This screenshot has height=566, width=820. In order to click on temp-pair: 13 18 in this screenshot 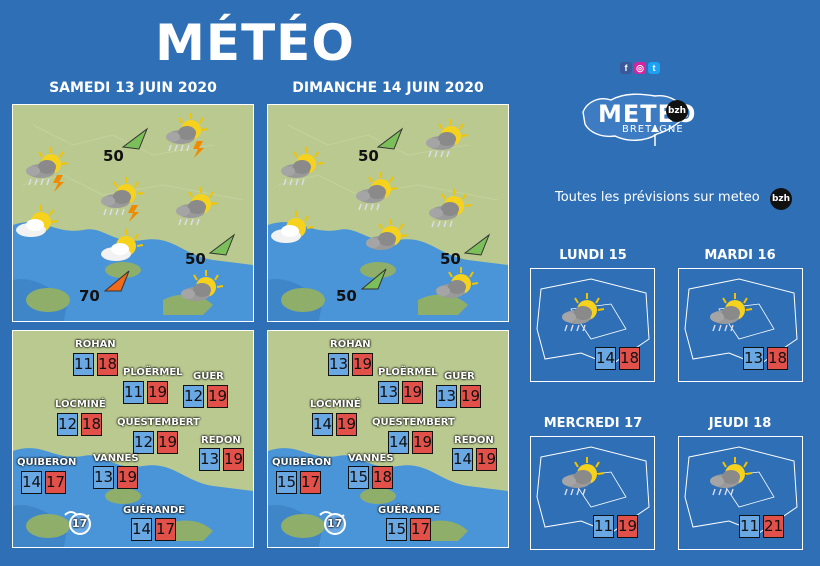, I will do `click(765, 358)`.